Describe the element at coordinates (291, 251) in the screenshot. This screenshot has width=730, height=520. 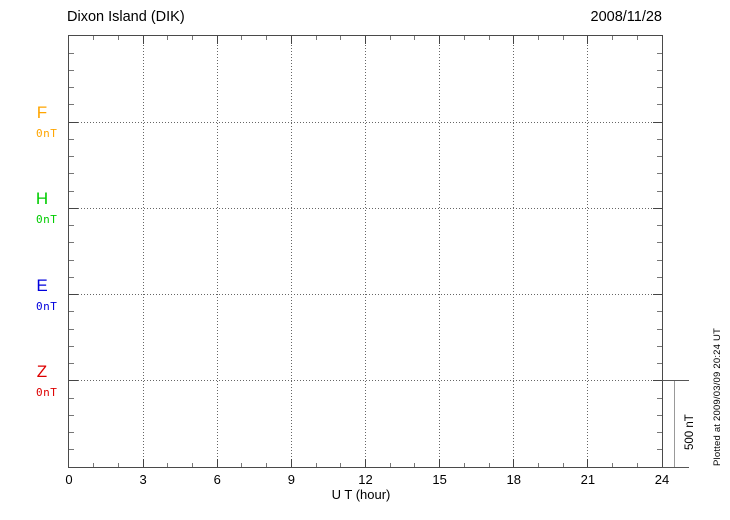
I see `grid-vline-9h` at that location.